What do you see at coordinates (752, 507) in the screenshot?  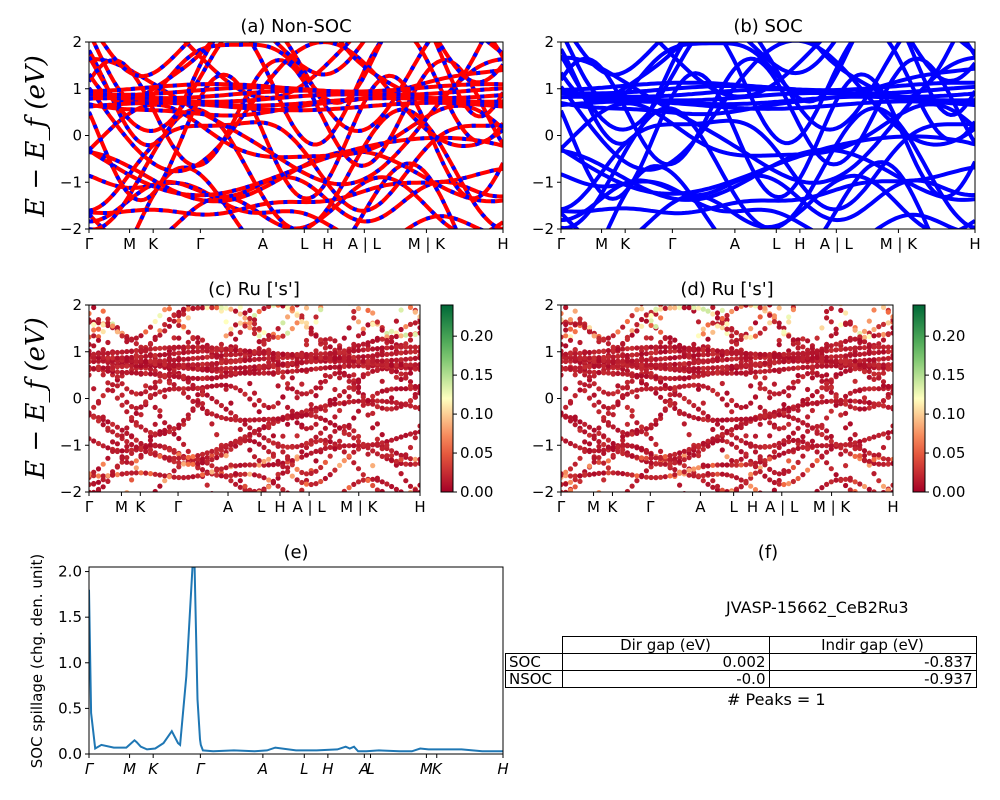 I see `x-tick-label: H` at bounding box center [752, 507].